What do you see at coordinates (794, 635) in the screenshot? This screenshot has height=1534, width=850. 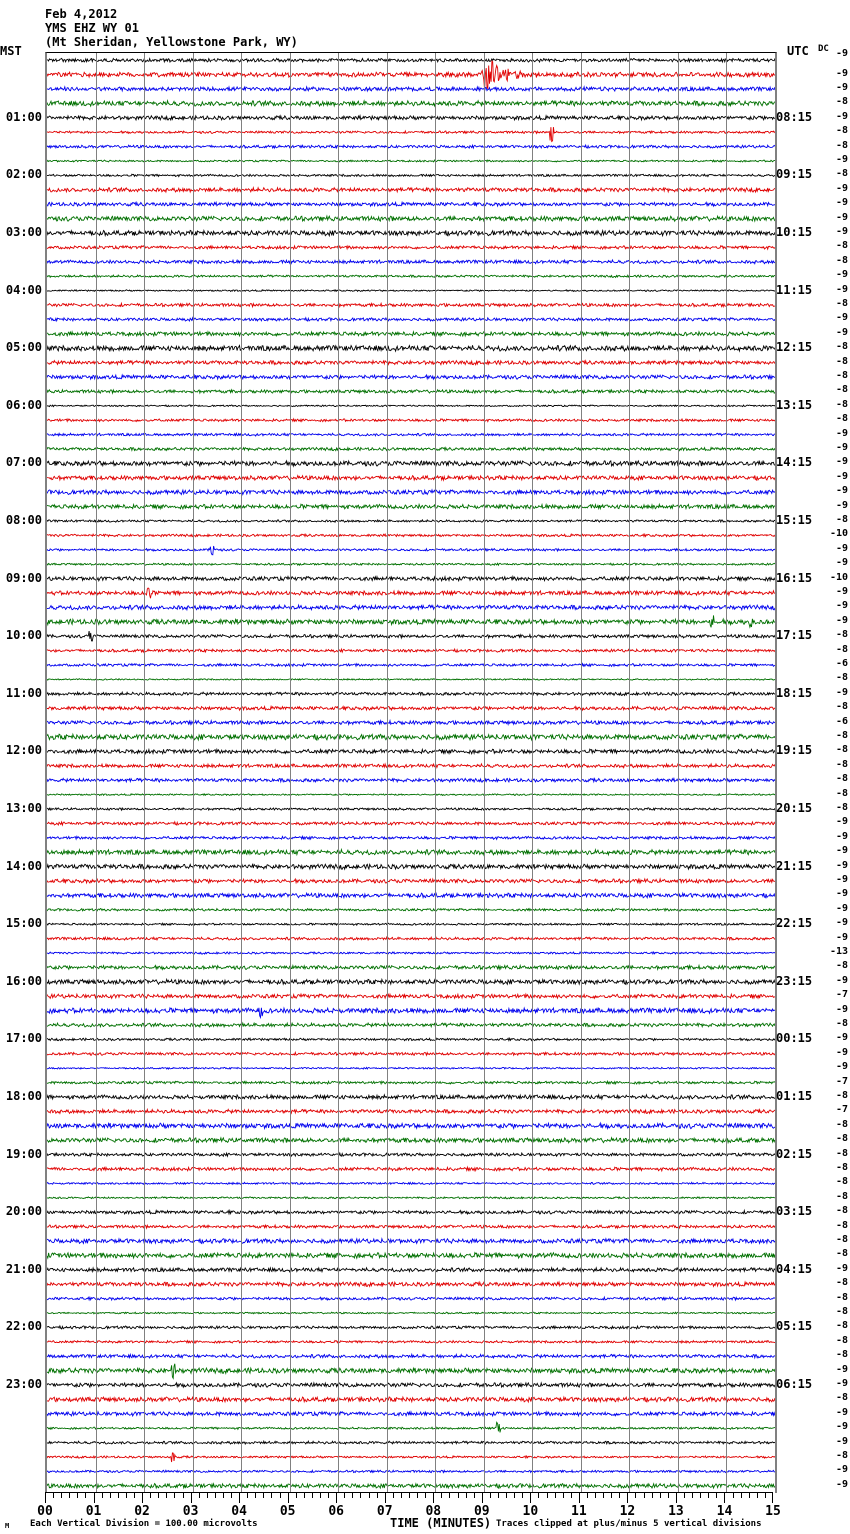 I see `utc-time-label: 17:15` at bounding box center [794, 635].